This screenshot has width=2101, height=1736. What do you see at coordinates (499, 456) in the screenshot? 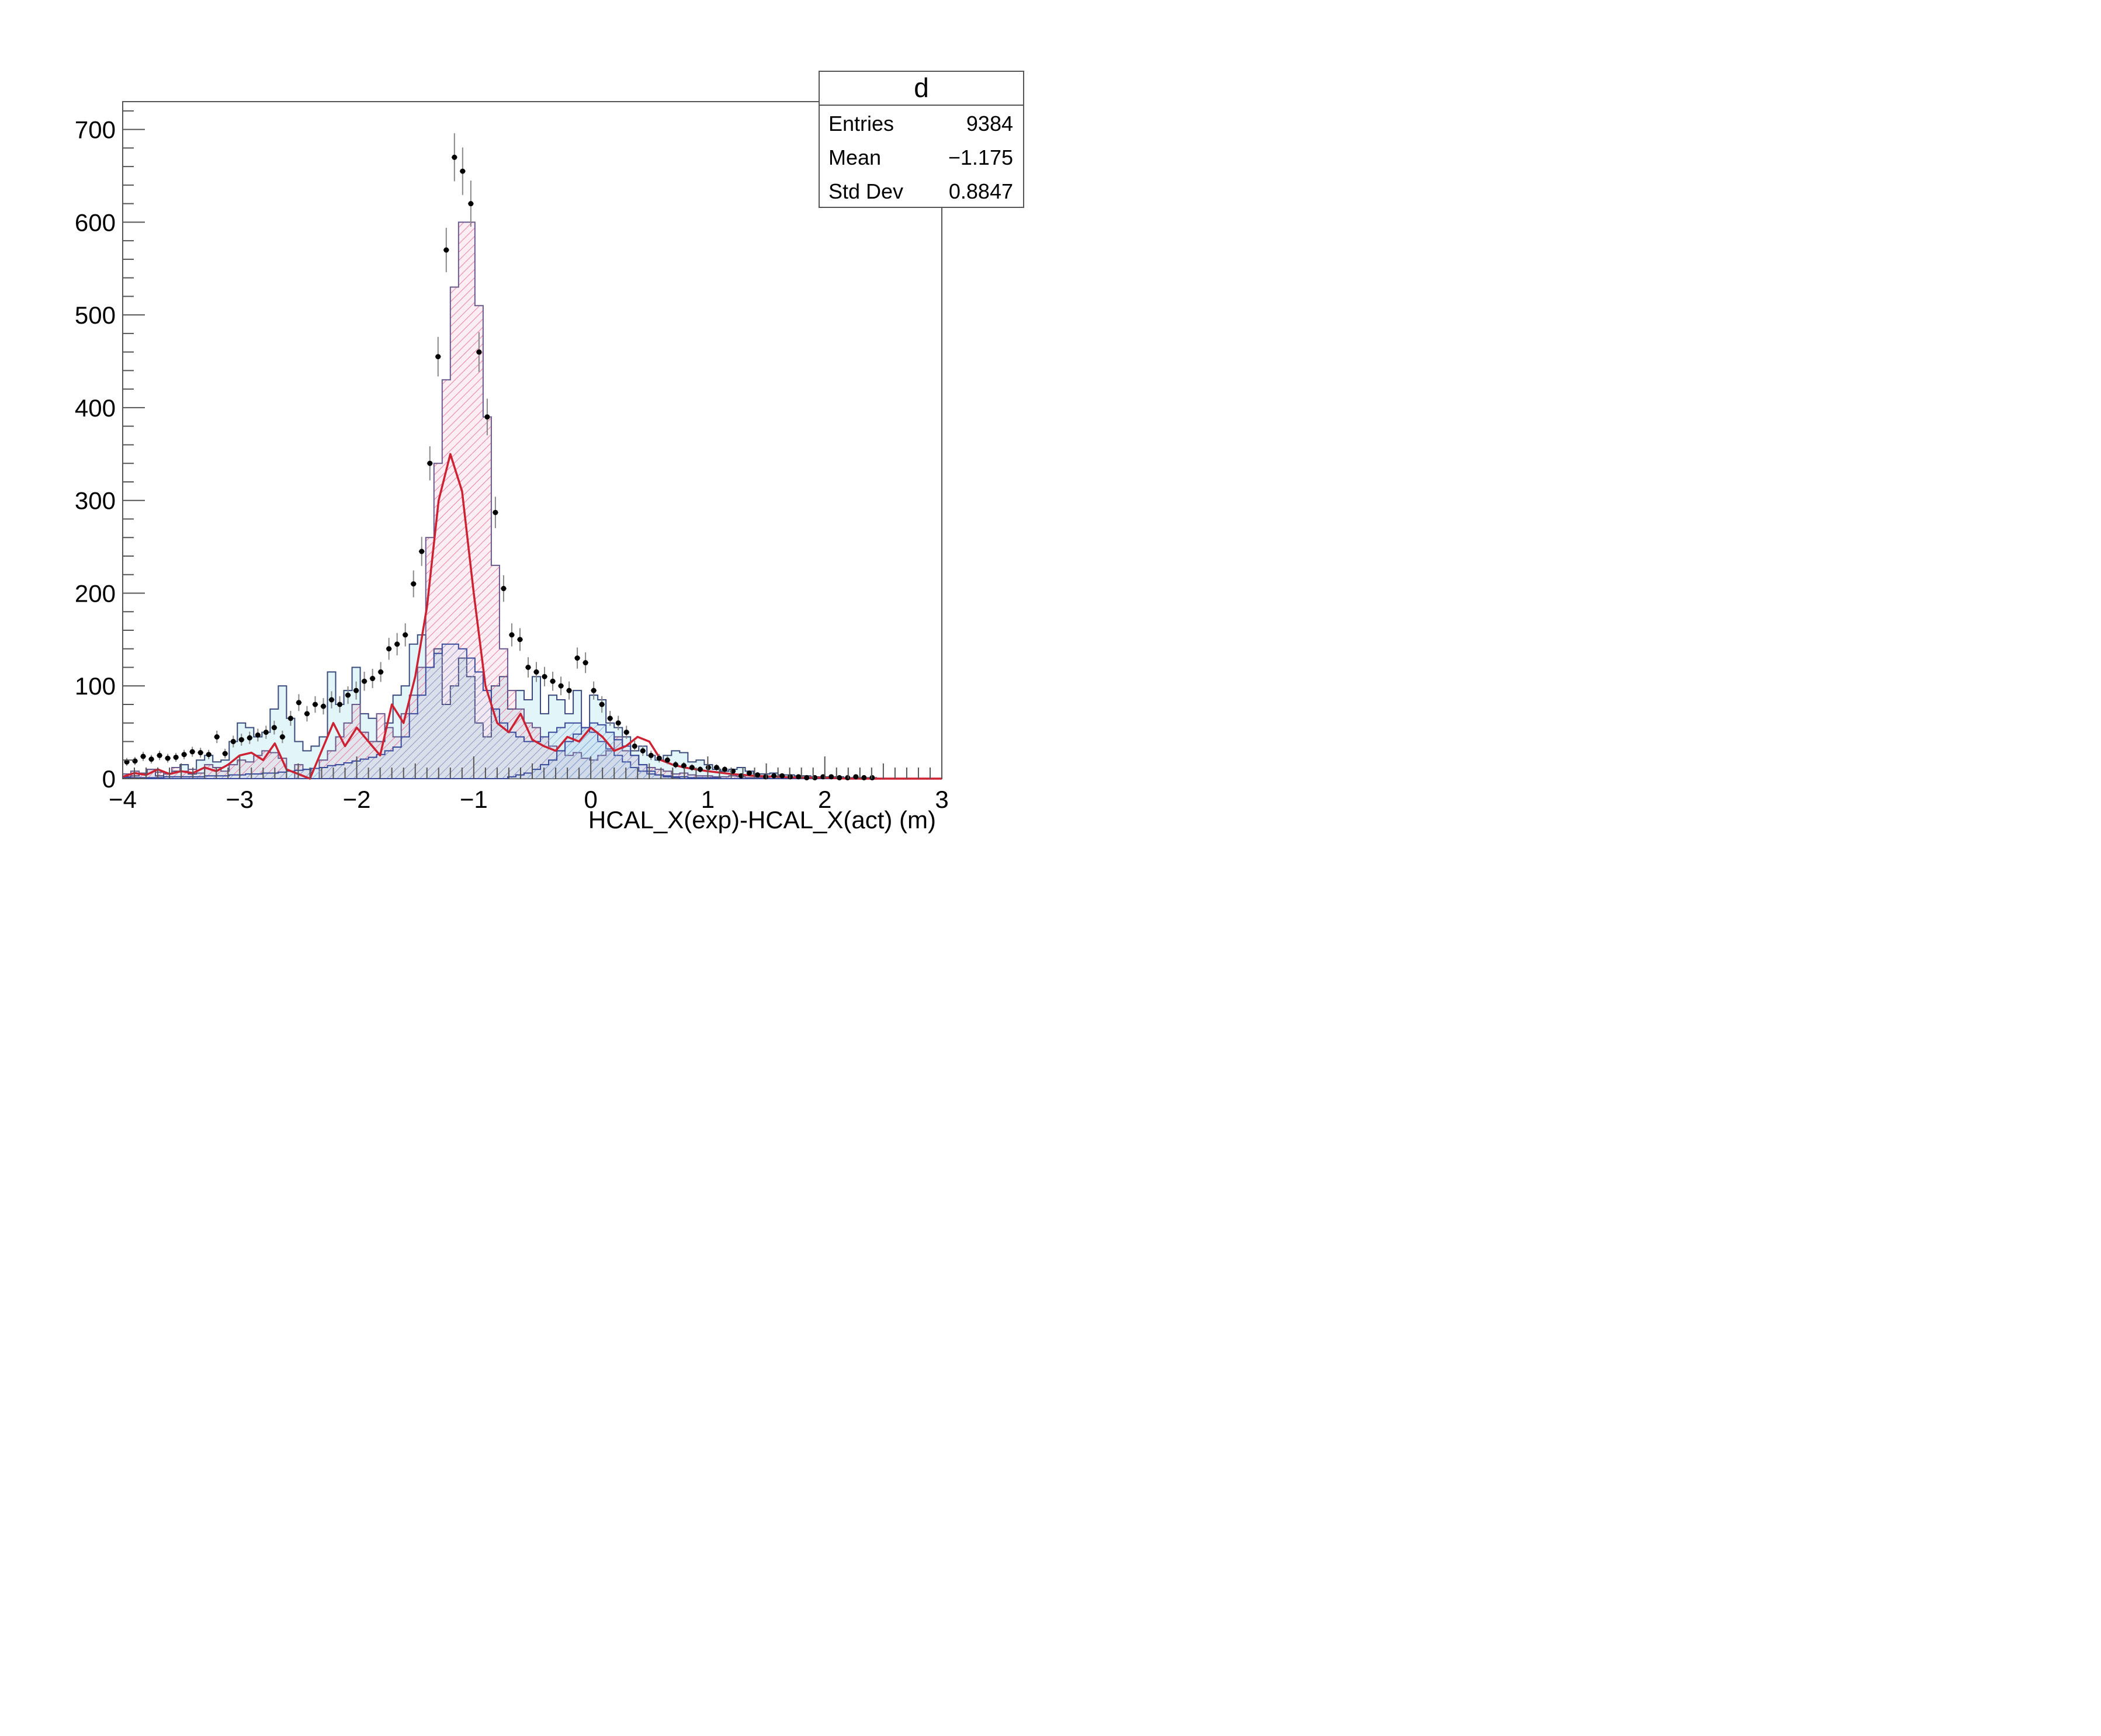
I see `data-points-layer` at bounding box center [499, 456].